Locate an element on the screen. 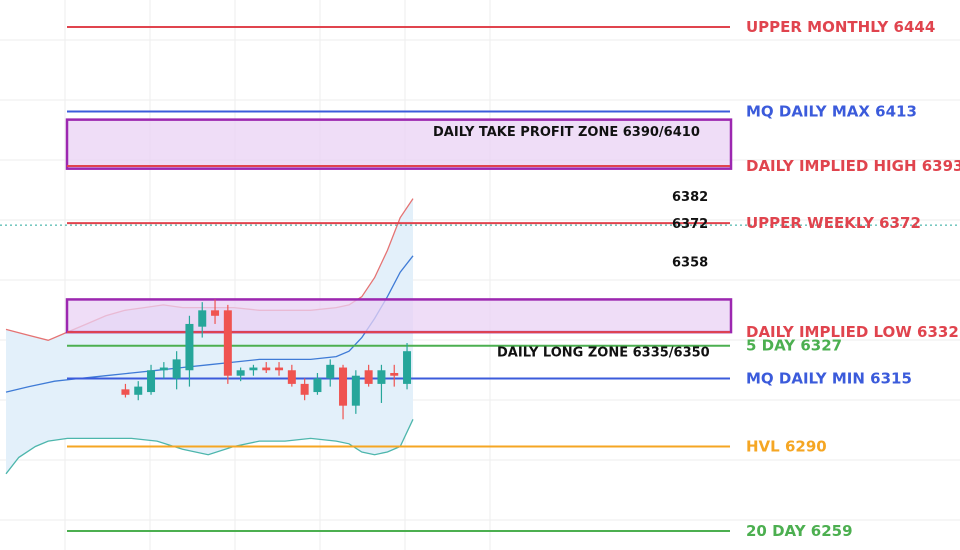  hvl-label: HVL 6290 is located at coordinates (786, 447).